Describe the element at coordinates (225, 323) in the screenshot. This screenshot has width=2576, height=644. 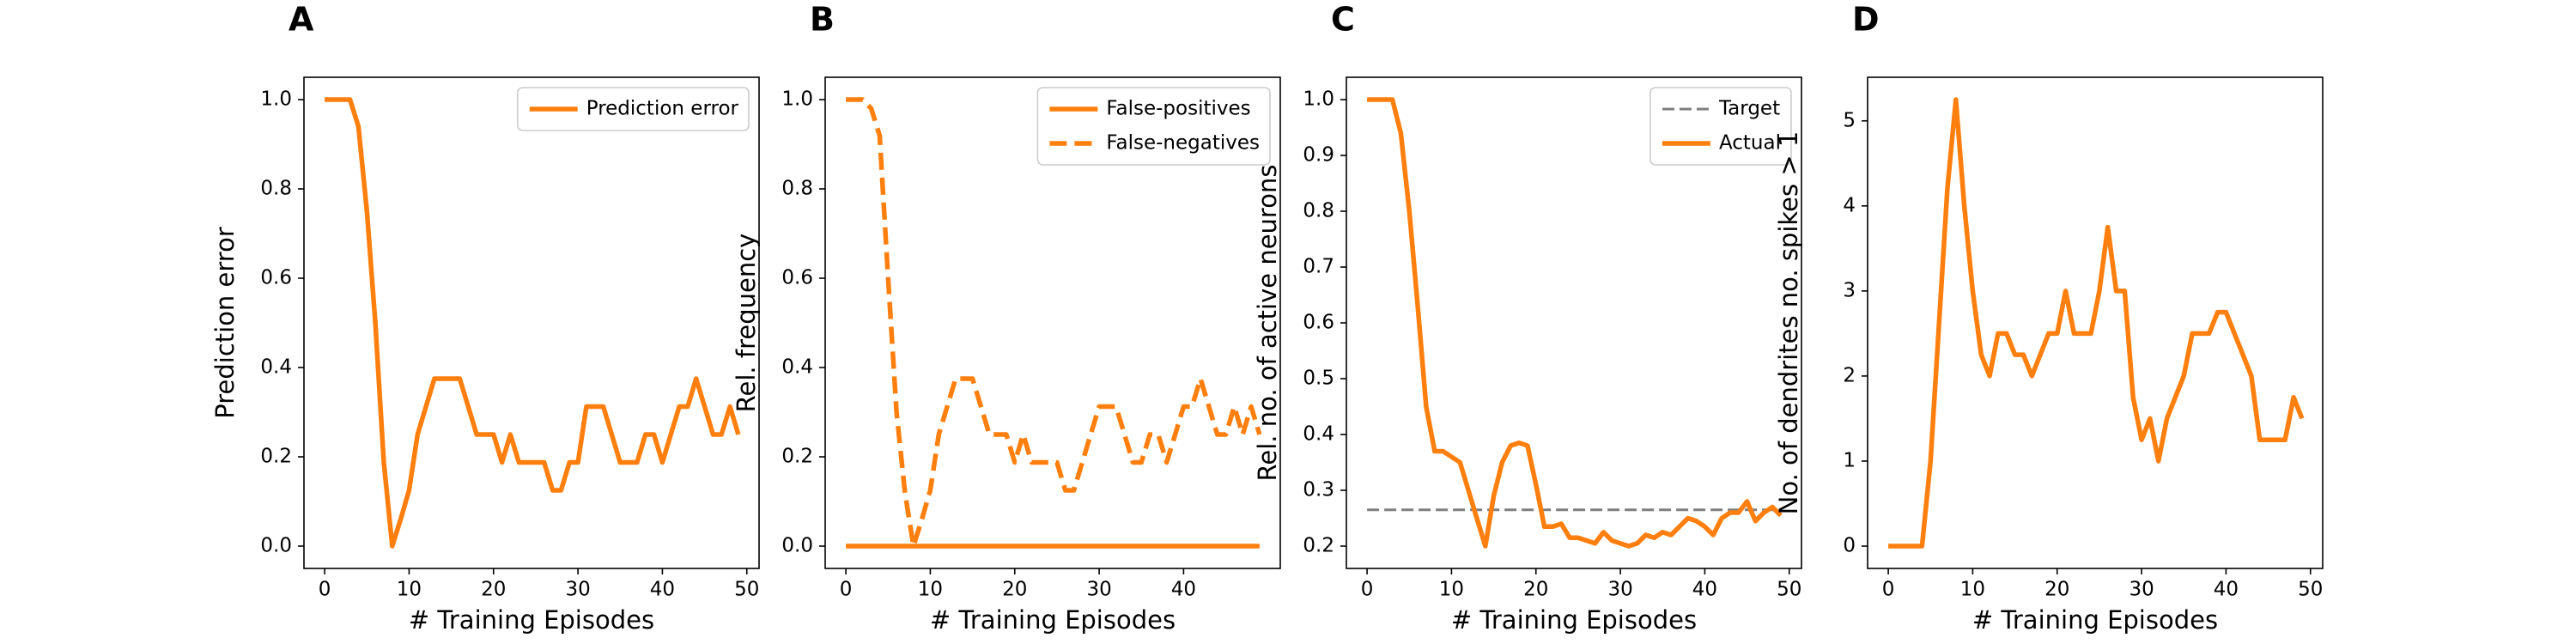
I see `y-axis-label: Prediction error` at that location.